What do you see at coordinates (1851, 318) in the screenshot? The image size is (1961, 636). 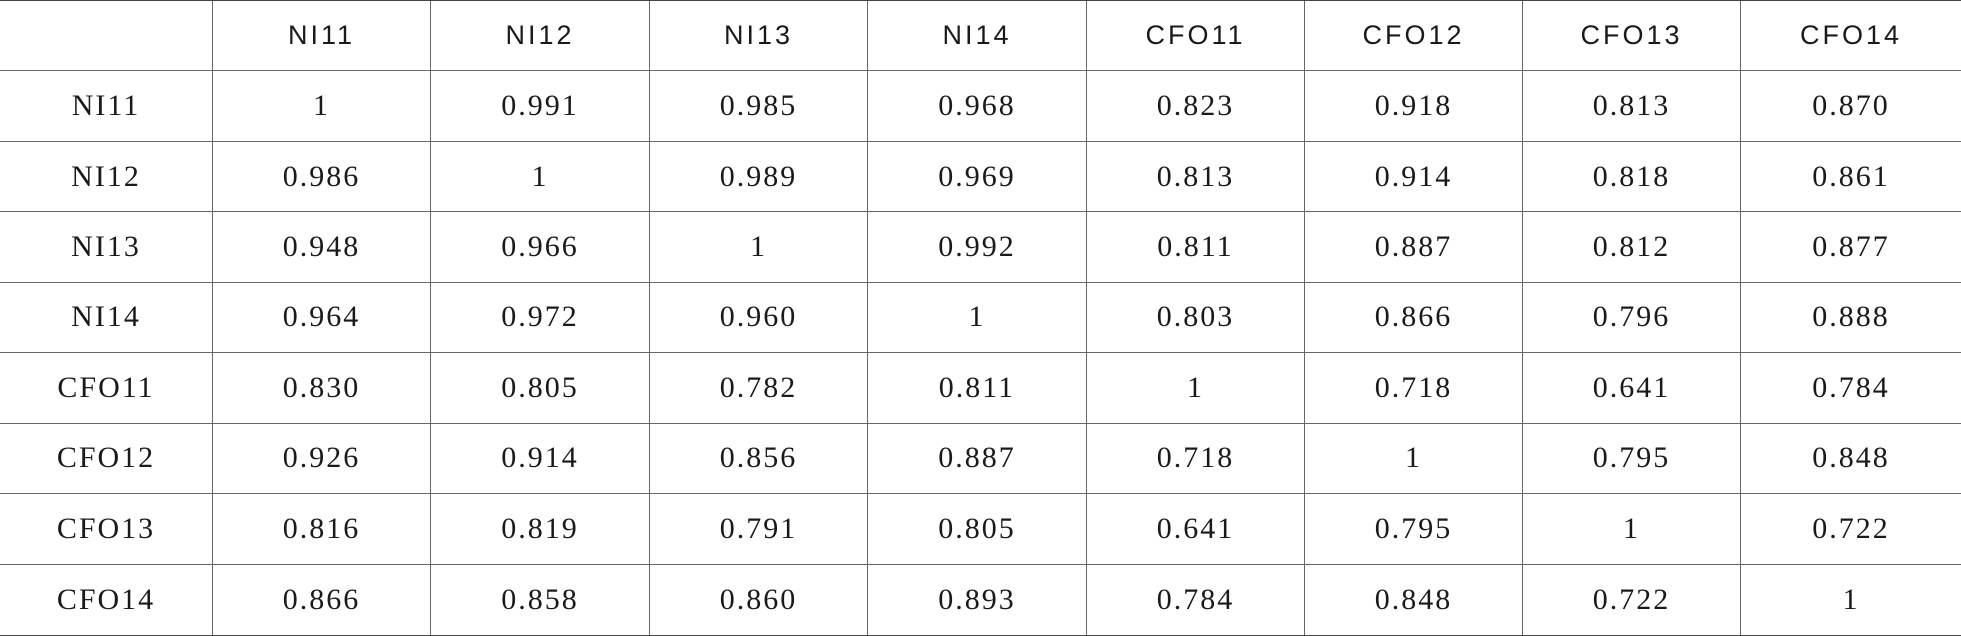 I see `table-cell: 0.888` at bounding box center [1851, 318].